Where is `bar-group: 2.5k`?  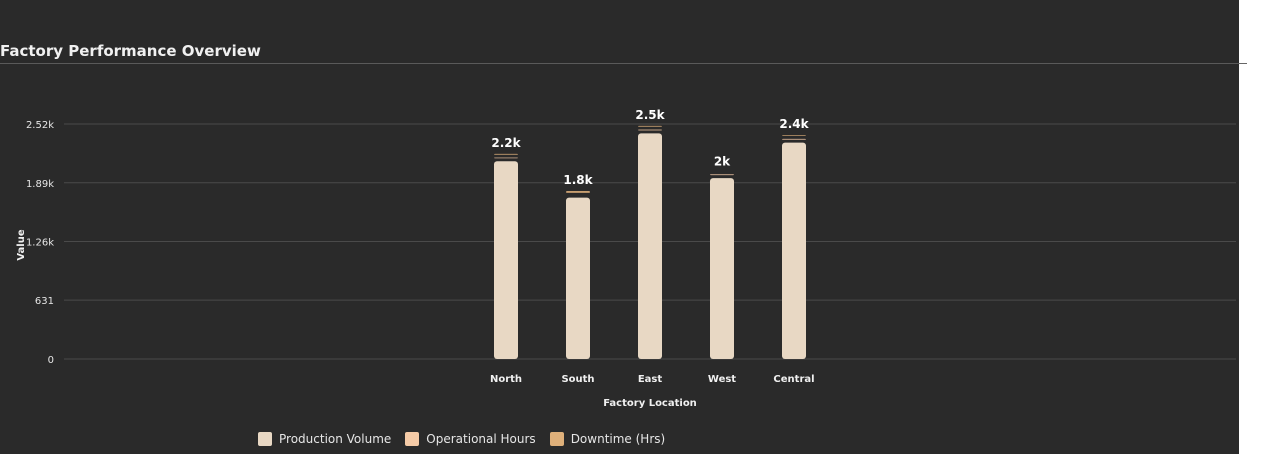 bar-group: 2.5k is located at coordinates (650, 233).